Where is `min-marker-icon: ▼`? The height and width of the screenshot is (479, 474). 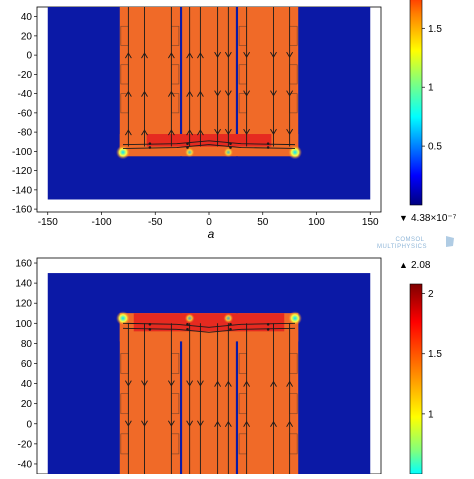 min-marker-icon: ▼ is located at coordinates (403, 218).